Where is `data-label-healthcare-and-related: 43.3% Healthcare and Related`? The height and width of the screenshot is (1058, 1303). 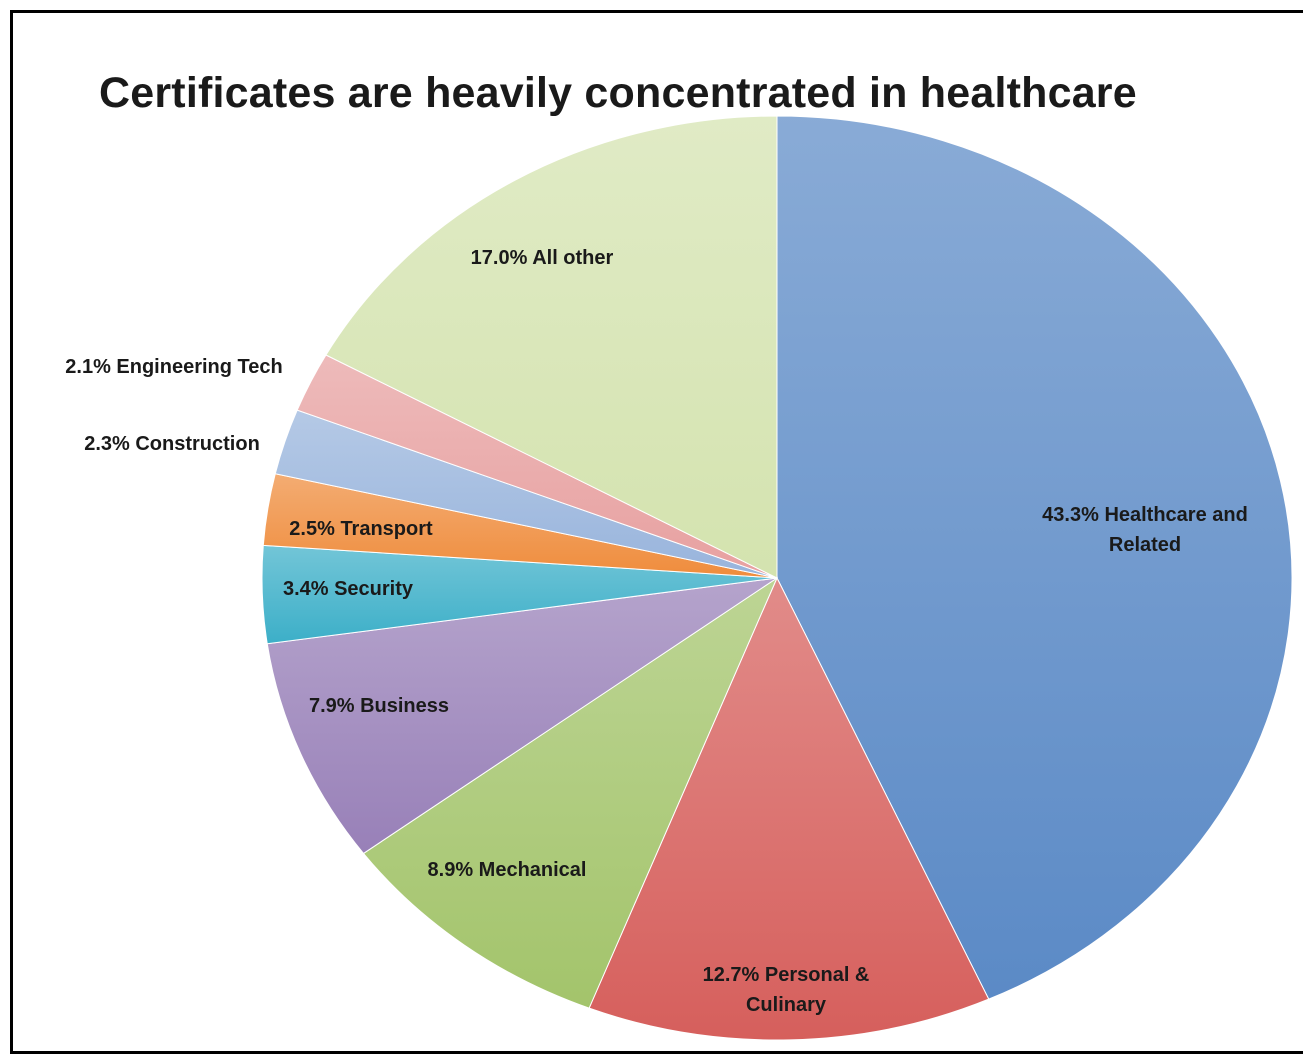
data-label-healthcare-and-related: 43.3% Healthcare and Related is located at coordinates (1145, 530).